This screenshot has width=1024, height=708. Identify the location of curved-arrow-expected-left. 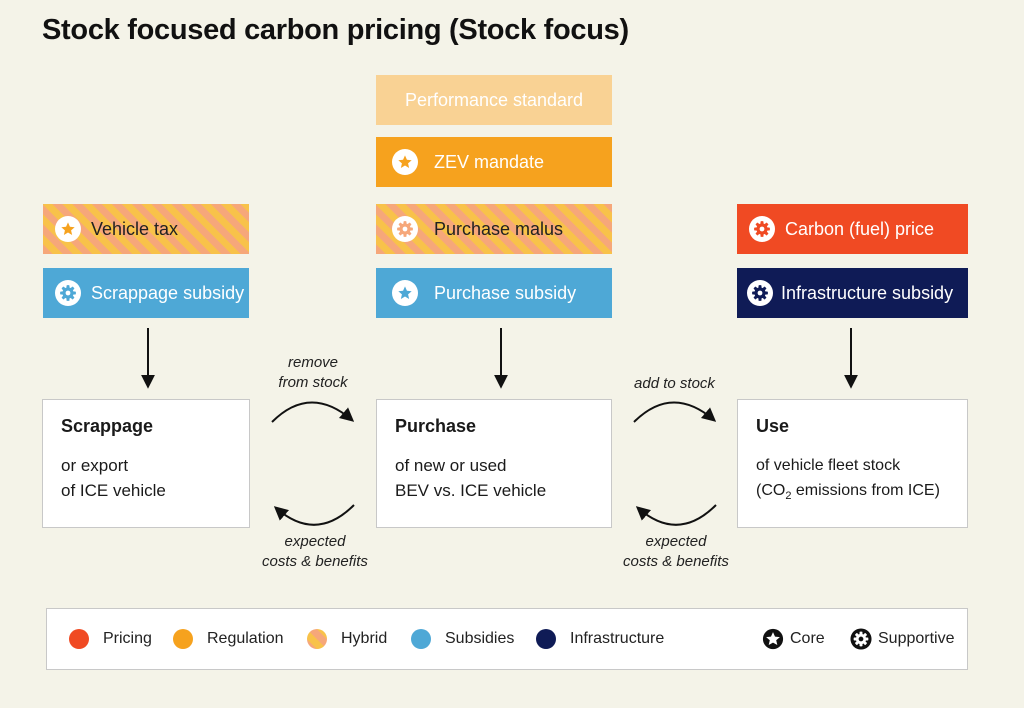
(314, 515).